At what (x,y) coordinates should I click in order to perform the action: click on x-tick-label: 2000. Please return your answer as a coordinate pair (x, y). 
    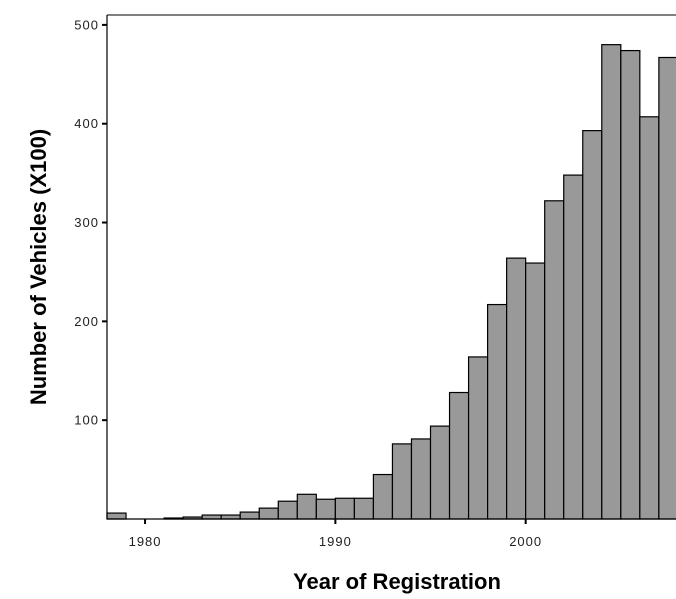
    Looking at the image, I should click on (525, 541).